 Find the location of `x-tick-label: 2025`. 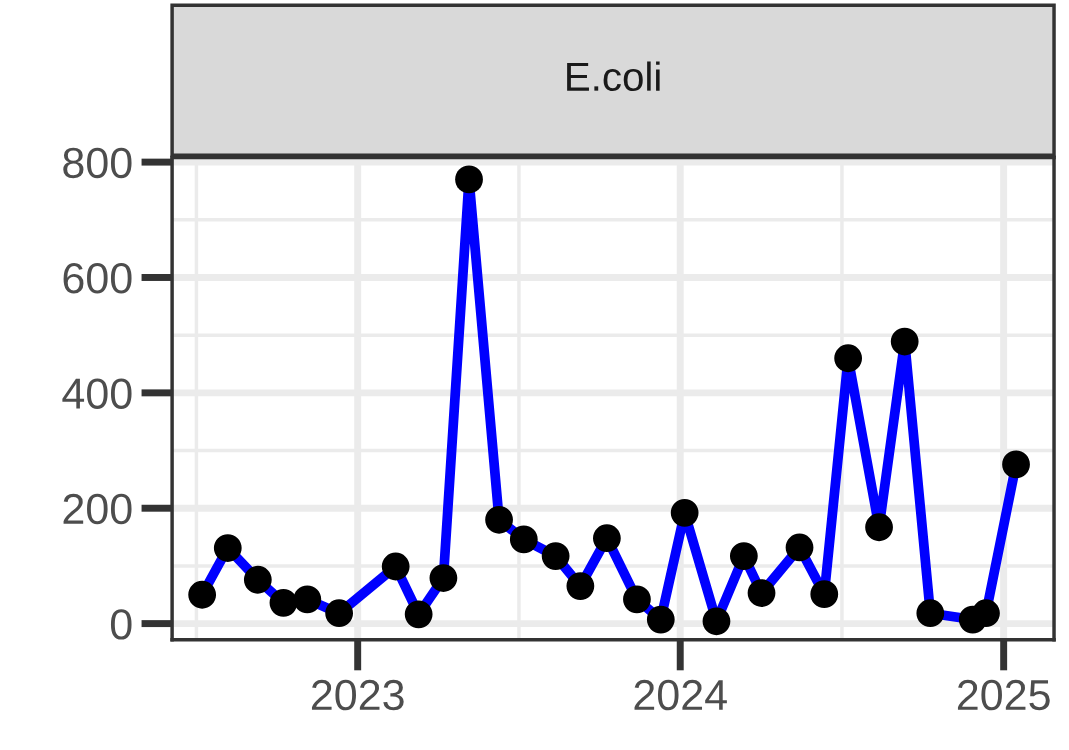

x-tick-label: 2025 is located at coordinates (1003, 695).